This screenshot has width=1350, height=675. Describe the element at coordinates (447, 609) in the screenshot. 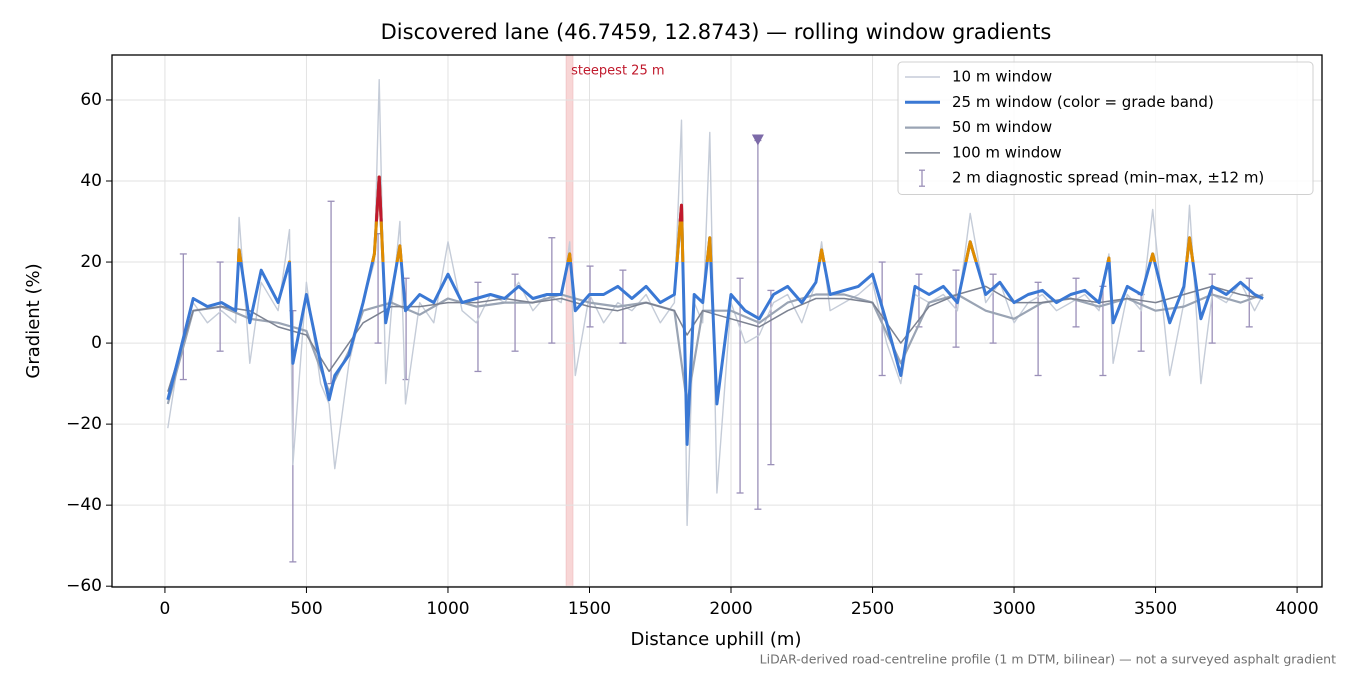

I see `x-tick-label: 1000` at that location.